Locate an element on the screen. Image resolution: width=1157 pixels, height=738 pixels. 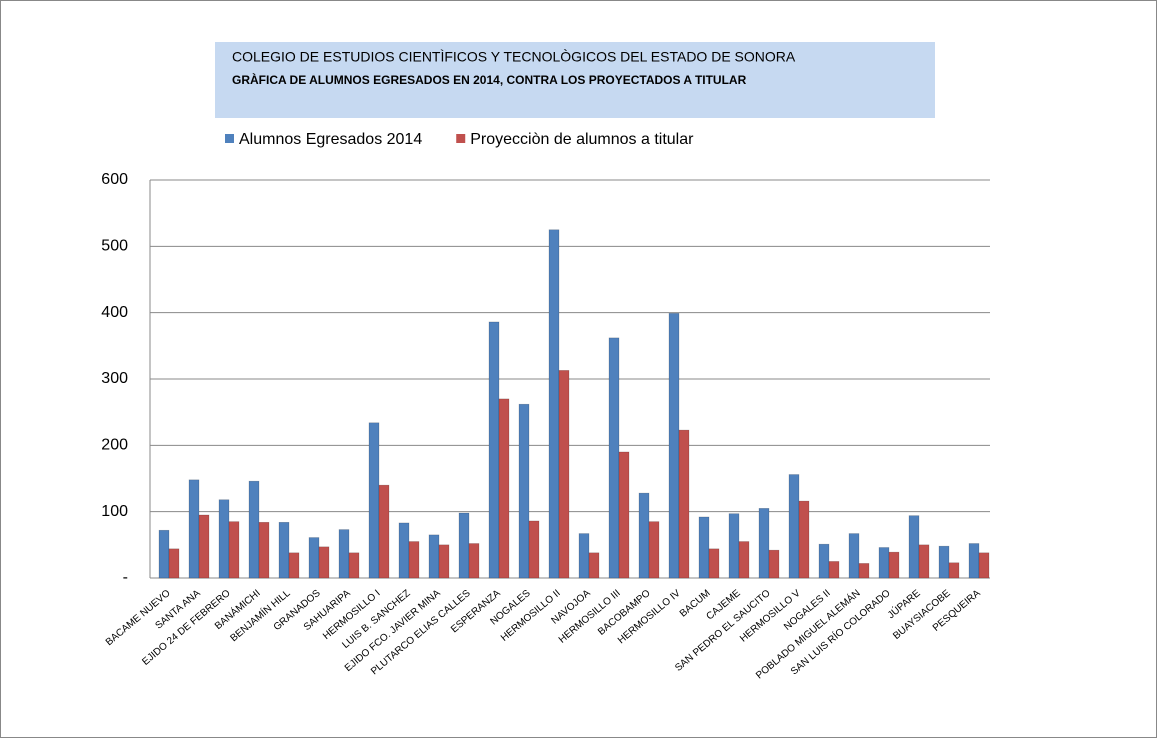
y-tick-label: 100 is located at coordinates (114, 511).